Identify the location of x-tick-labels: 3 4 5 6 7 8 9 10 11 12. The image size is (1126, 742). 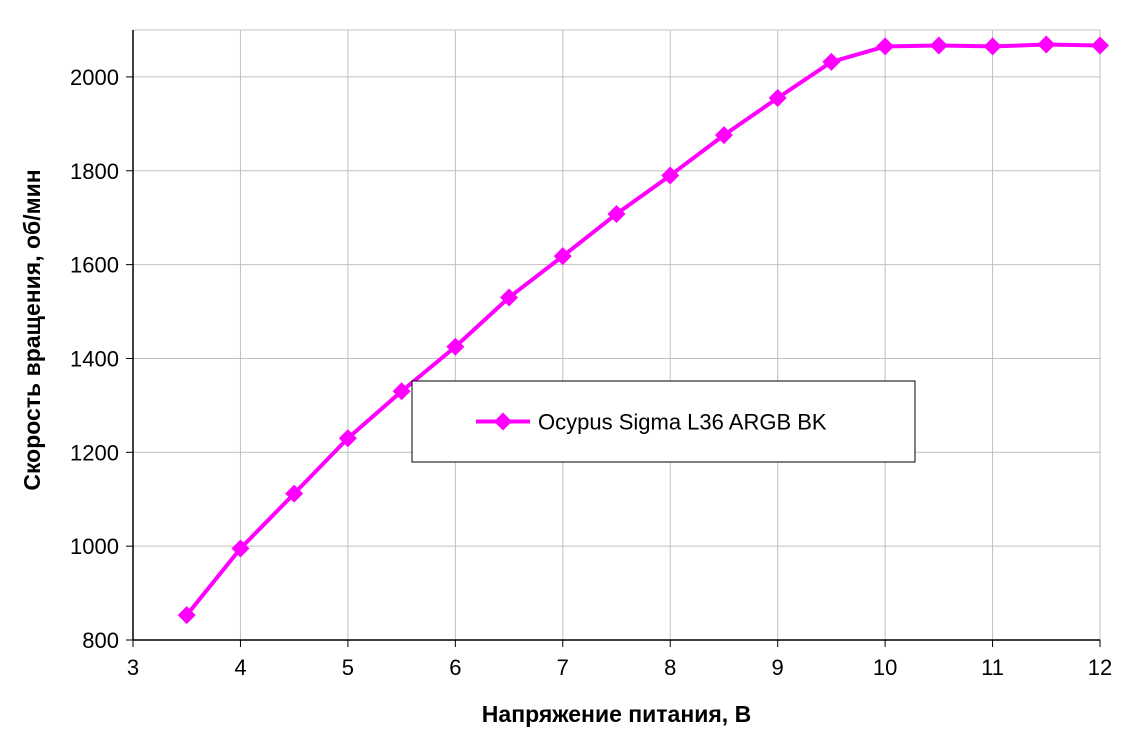
(619, 667).